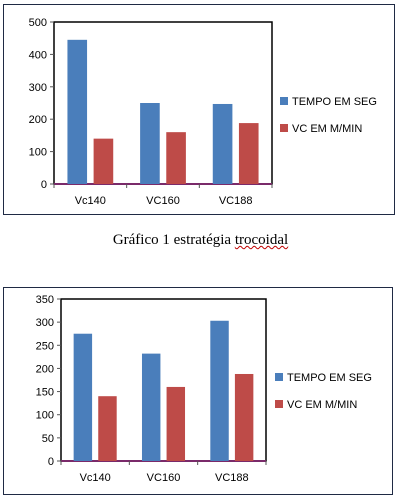 This screenshot has height=503, width=401. What do you see at coordinates (45, 346) in the screenshot?
I see `chart-2-y-tick-label: 250` at bounding box center [45, 346].